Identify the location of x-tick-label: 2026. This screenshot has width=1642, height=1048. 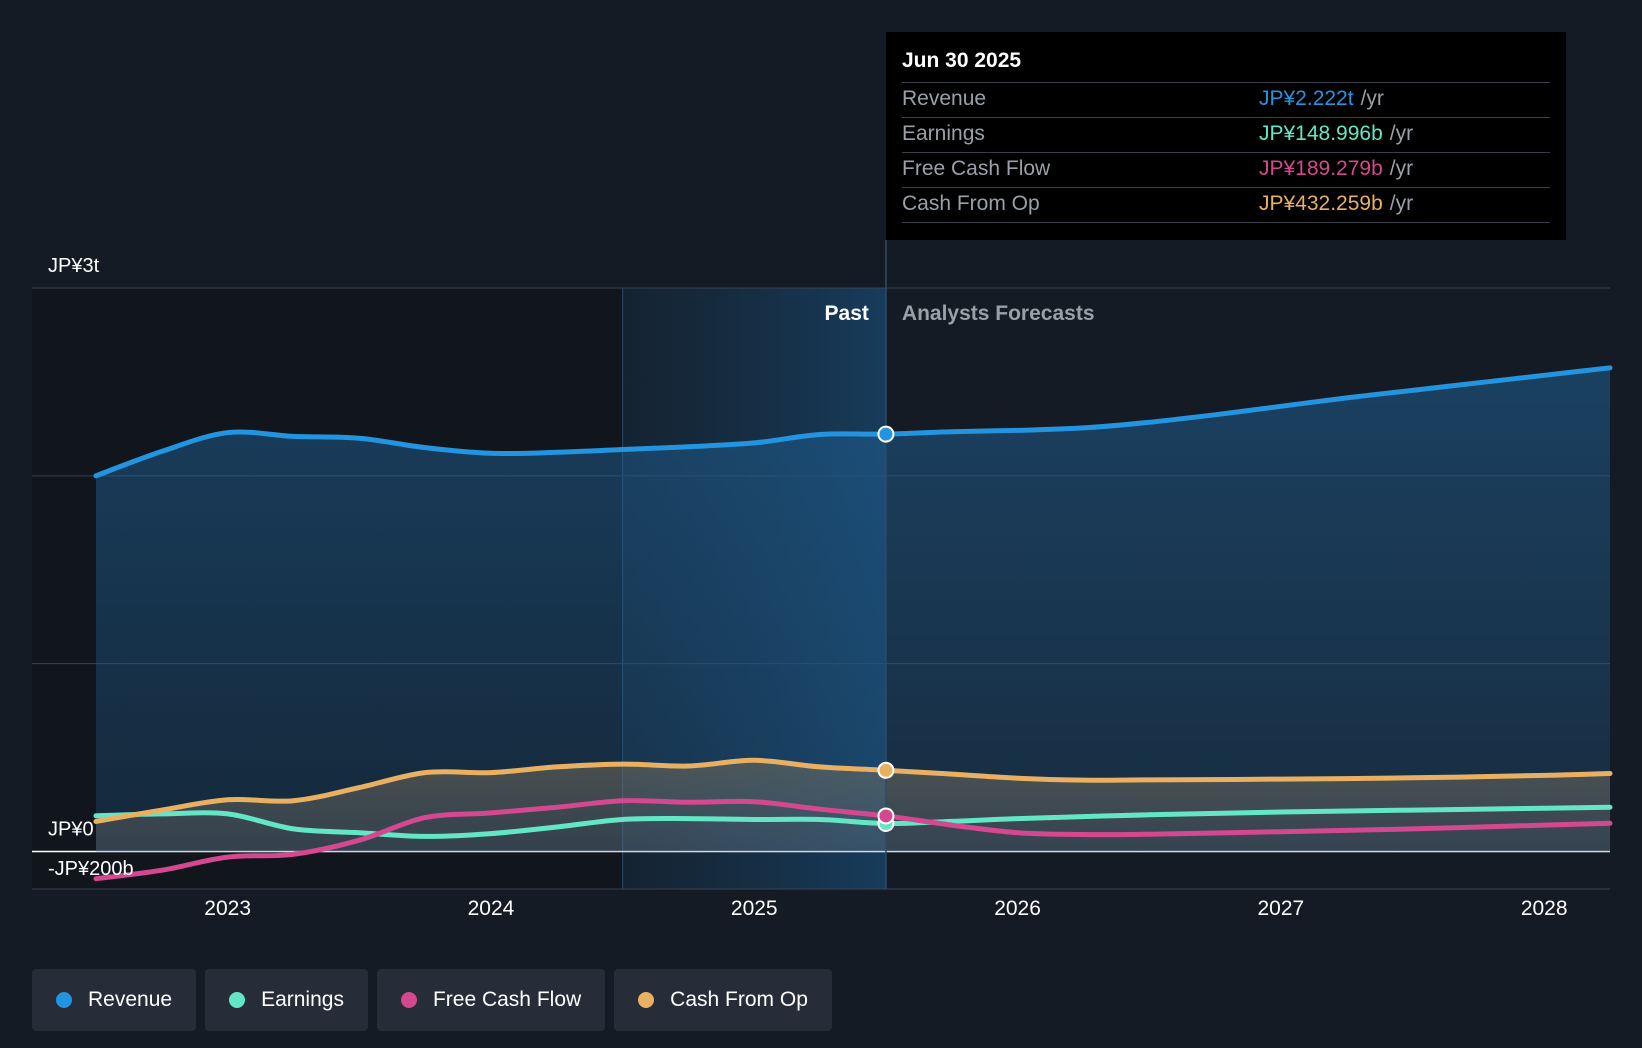
(1017, 908).